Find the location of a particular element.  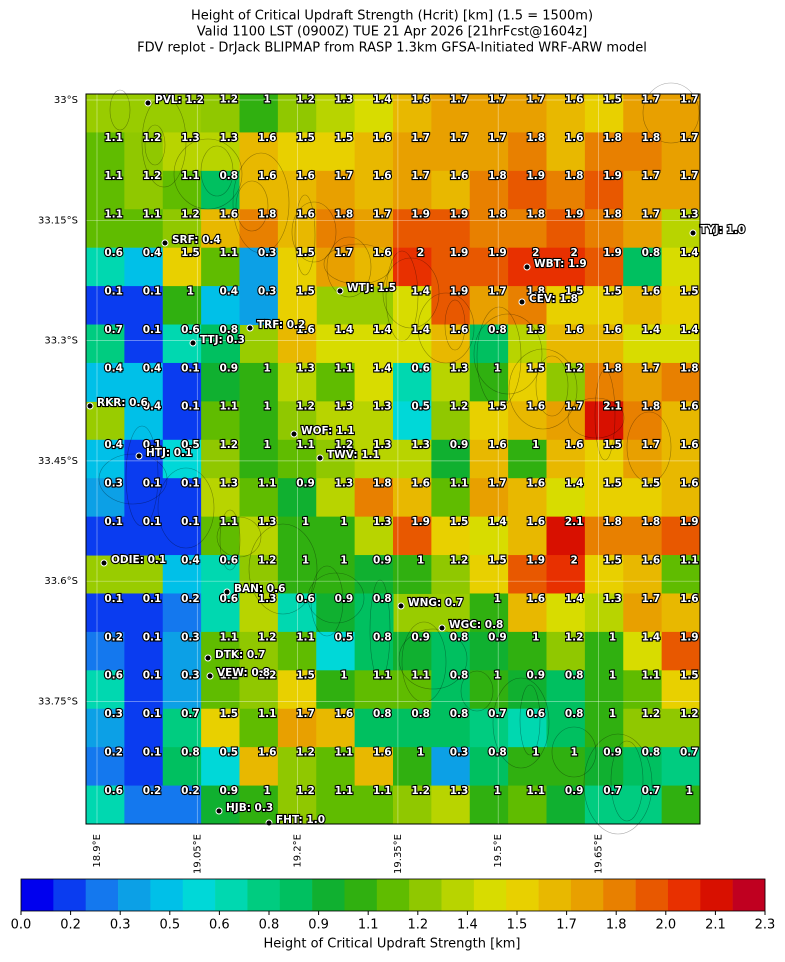

grid-value: 0.9 is located at coordinates (535, 676).